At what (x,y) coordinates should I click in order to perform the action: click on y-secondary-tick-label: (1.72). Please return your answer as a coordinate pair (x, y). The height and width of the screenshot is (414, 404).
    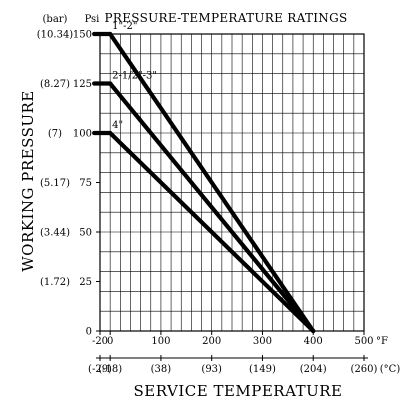
    Looking at the image, I should click on (55, 282).